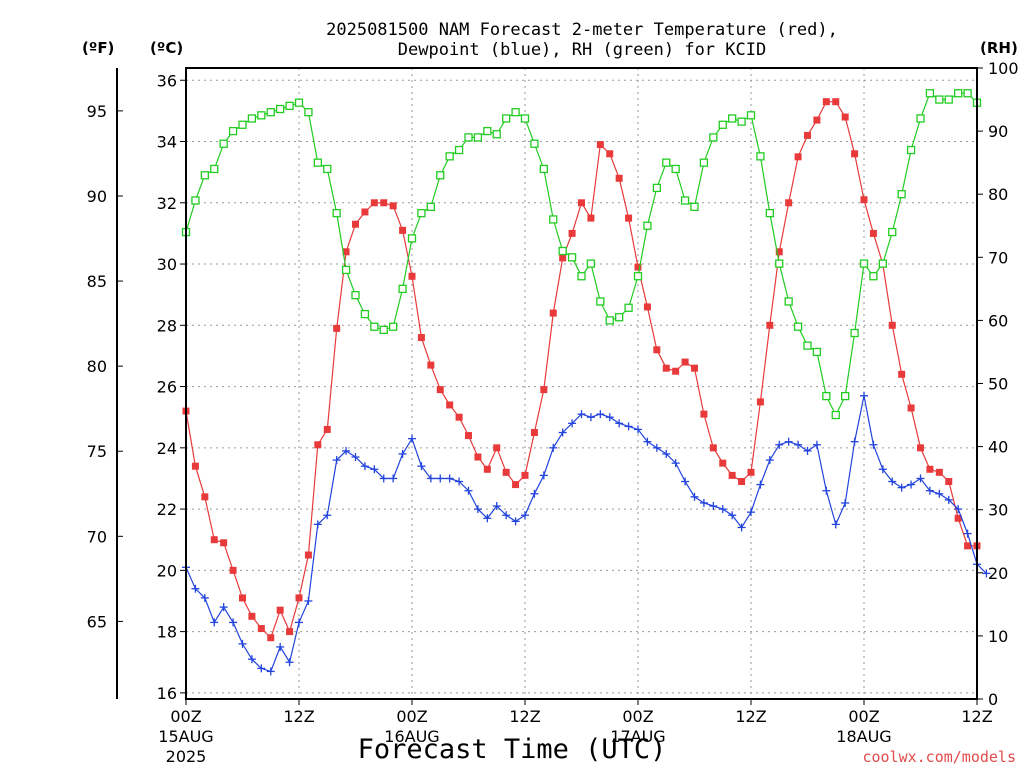 This screenshot has height=768, width=1024. I want to click on celsius-tick-label: 24, so click(167, 448).